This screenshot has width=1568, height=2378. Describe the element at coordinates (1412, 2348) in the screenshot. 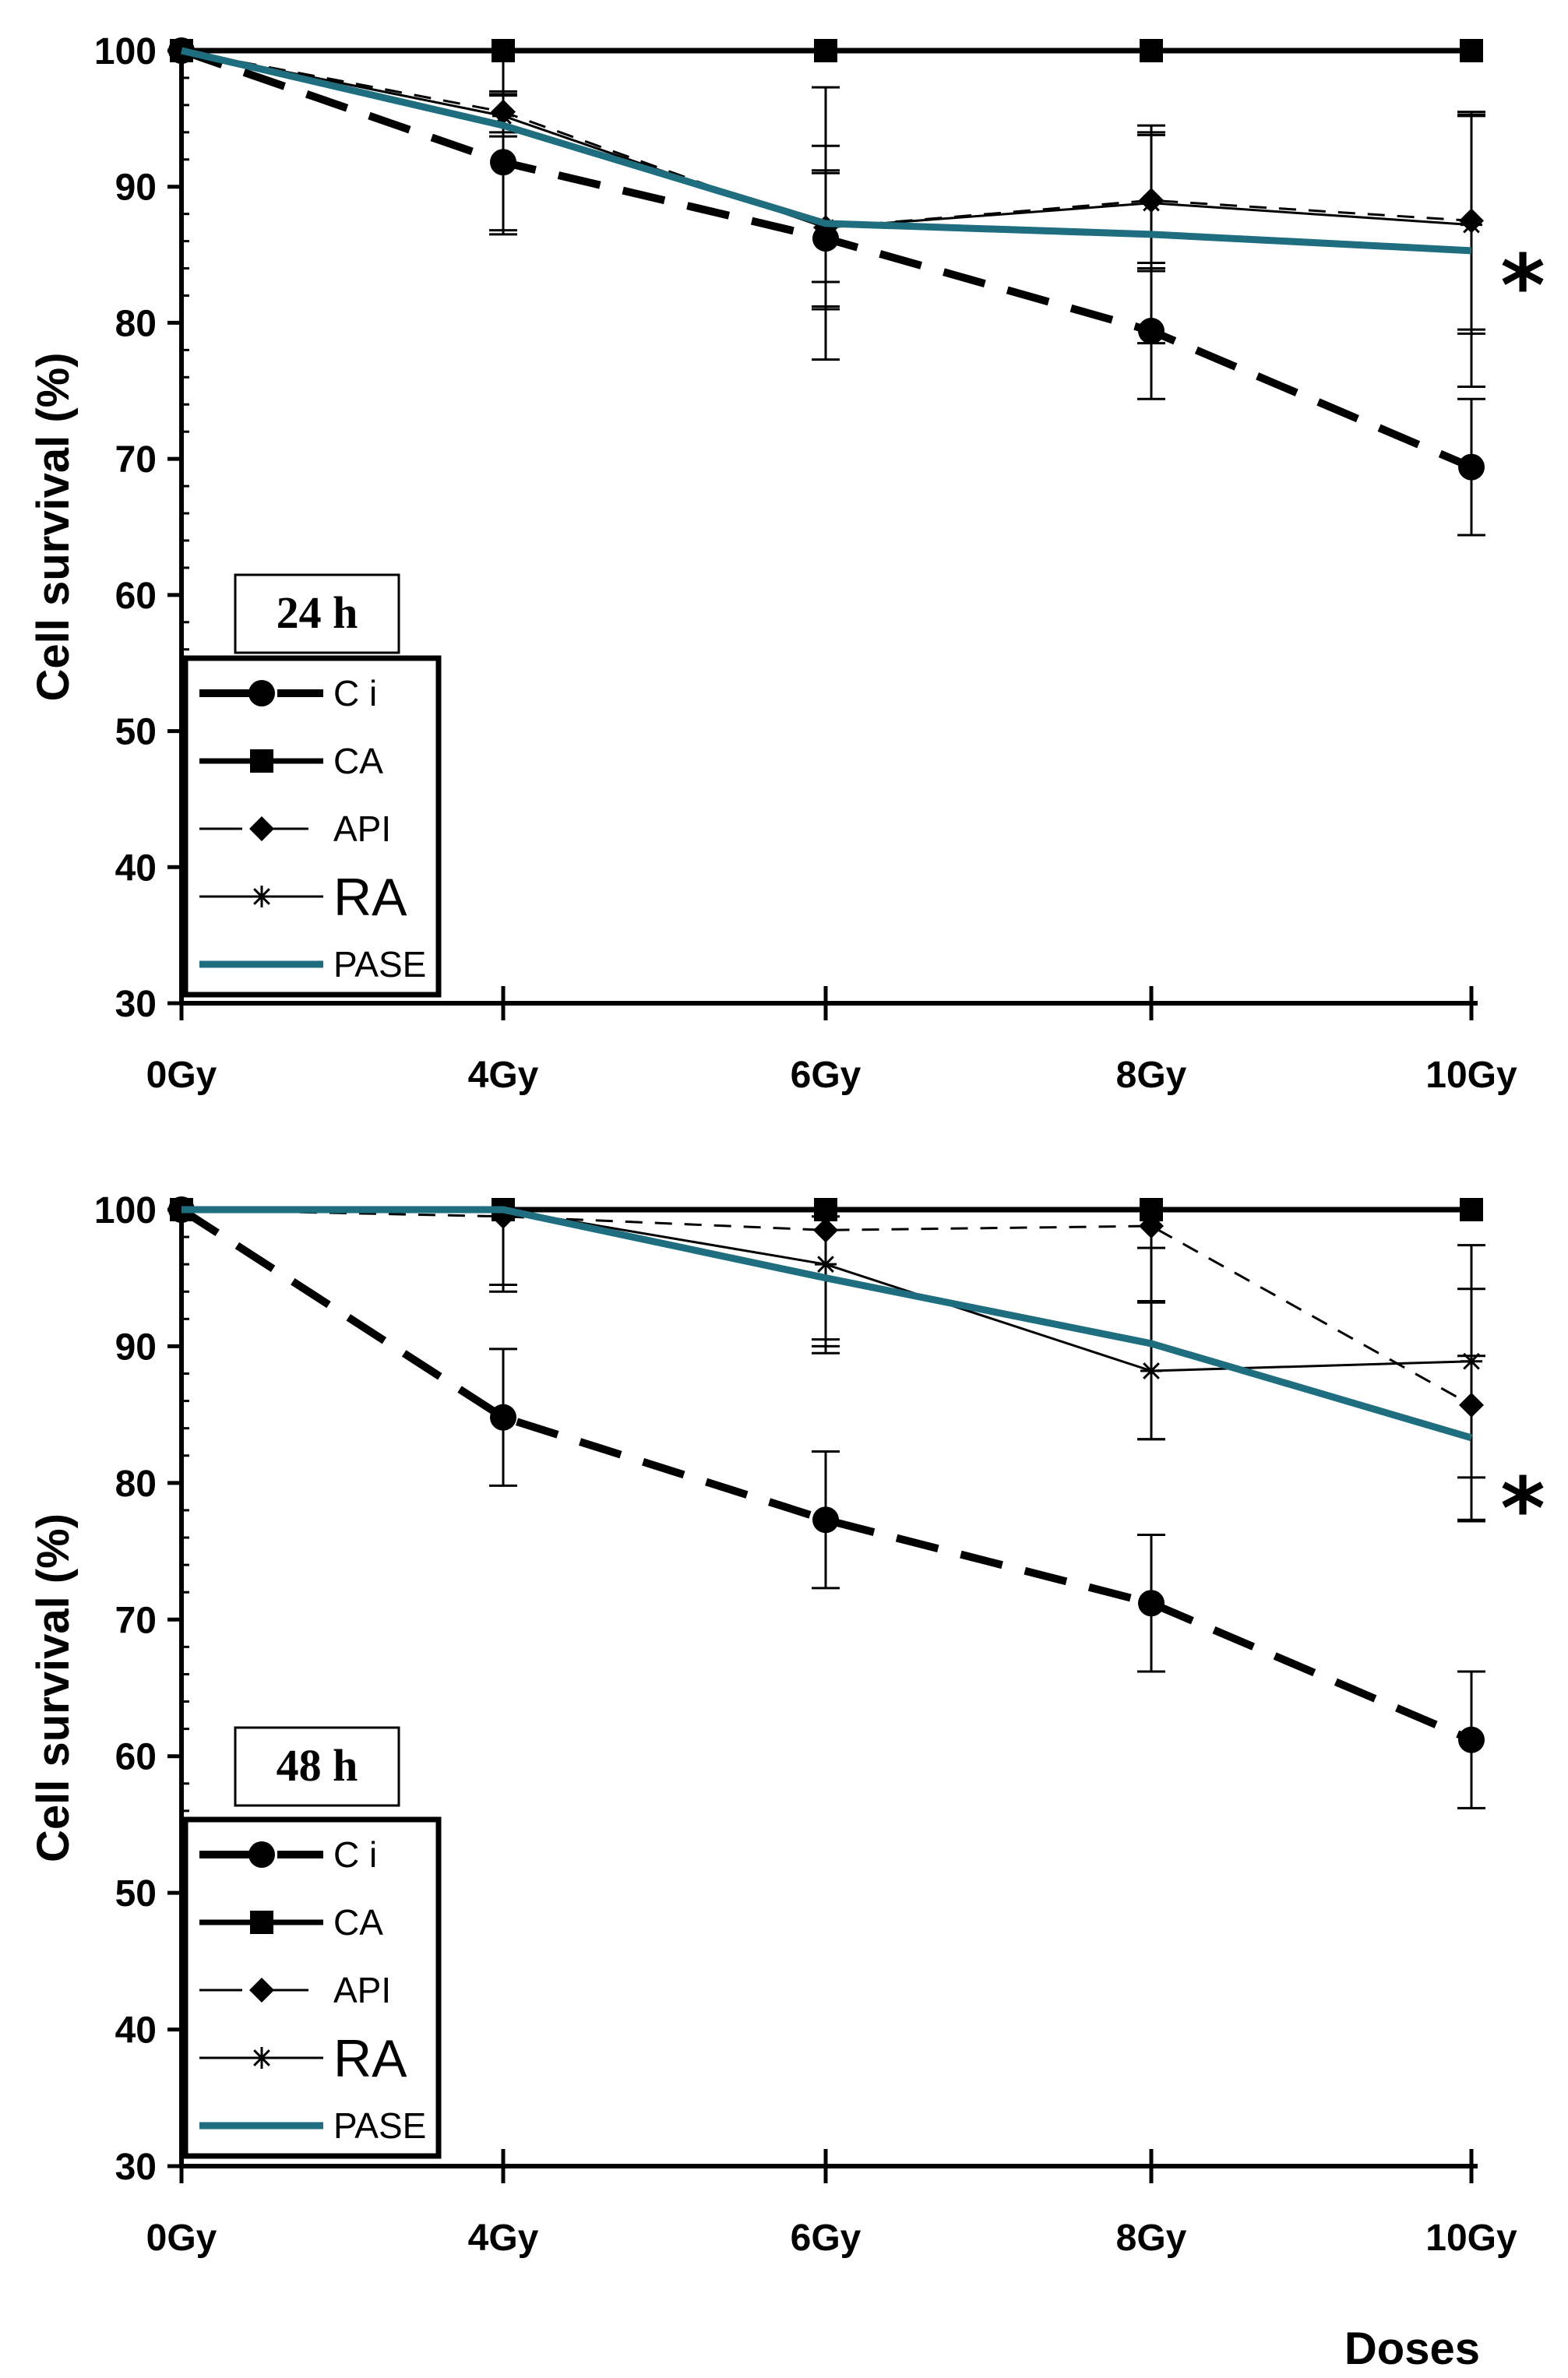

I see `x-axis-label: Doses` at that location.